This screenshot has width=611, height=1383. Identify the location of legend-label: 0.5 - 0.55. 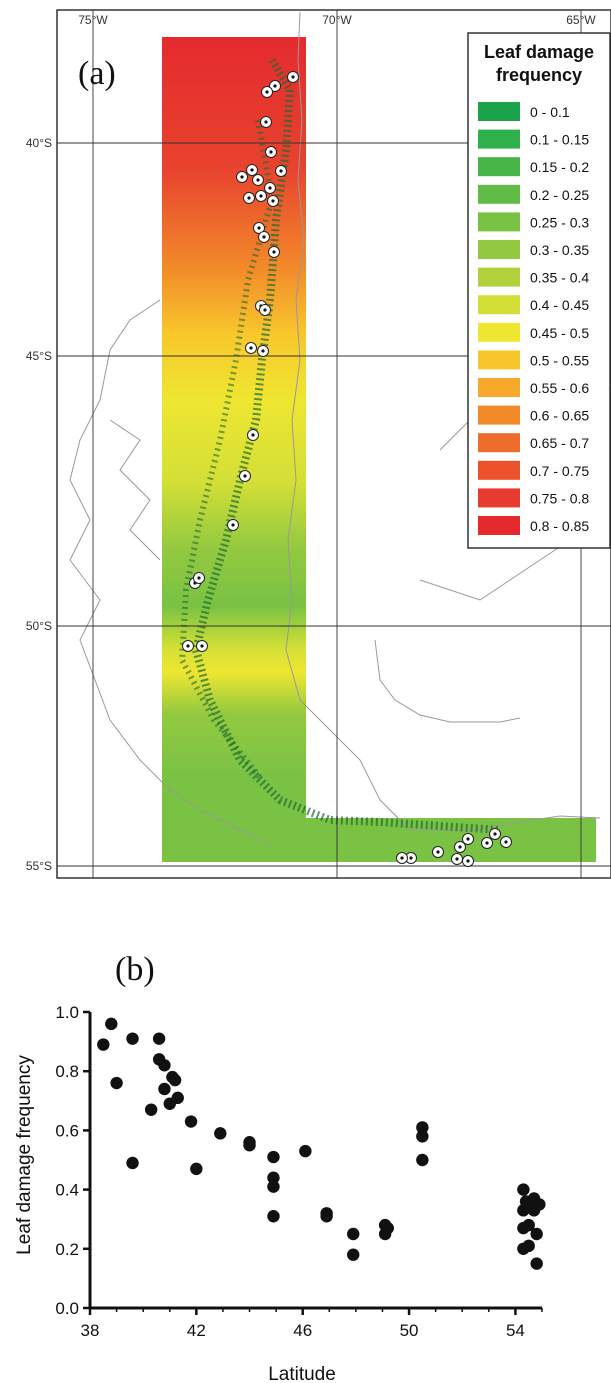
(559, 360).